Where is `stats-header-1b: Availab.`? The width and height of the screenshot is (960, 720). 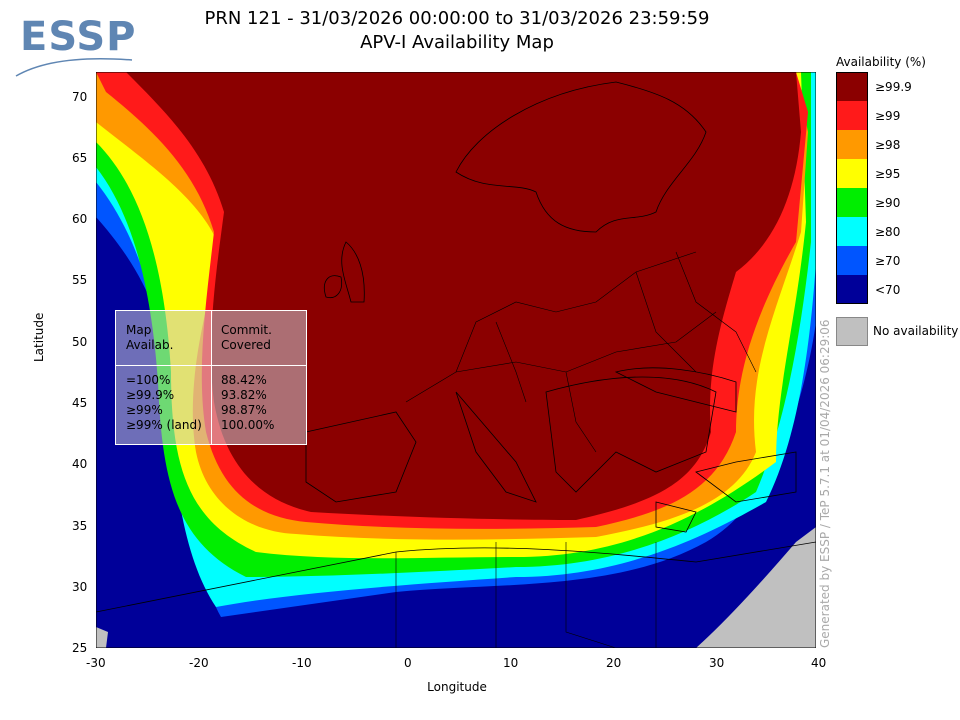
stats-header-1b: Availab. is located at coordinates (150, 345).